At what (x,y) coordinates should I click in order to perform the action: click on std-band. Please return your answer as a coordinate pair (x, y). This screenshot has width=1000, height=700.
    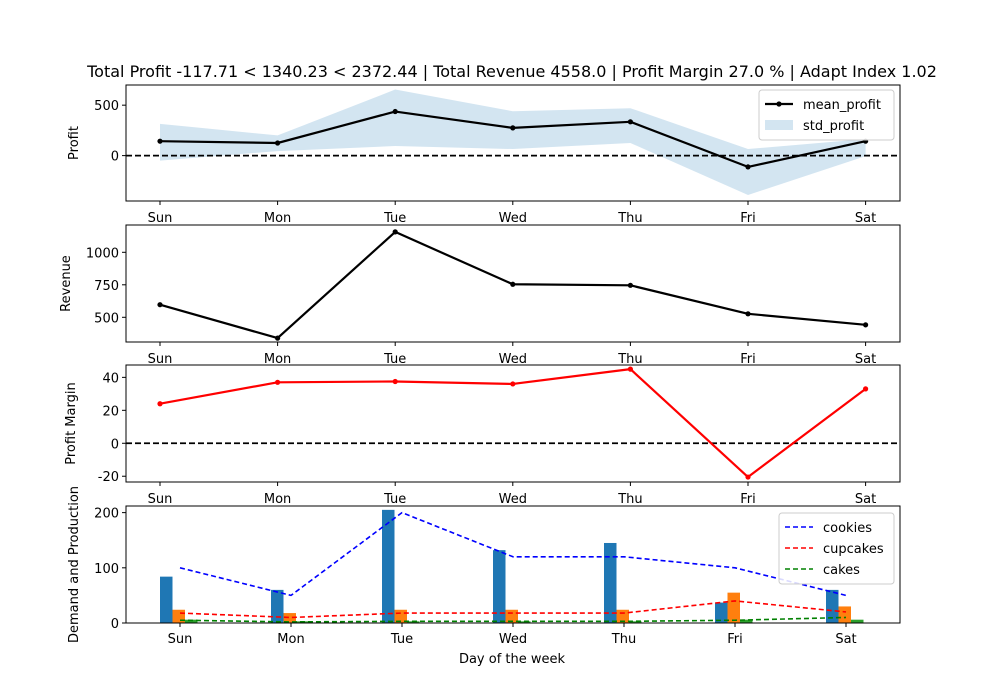
    Looking at the image, I should click on (513, 142).